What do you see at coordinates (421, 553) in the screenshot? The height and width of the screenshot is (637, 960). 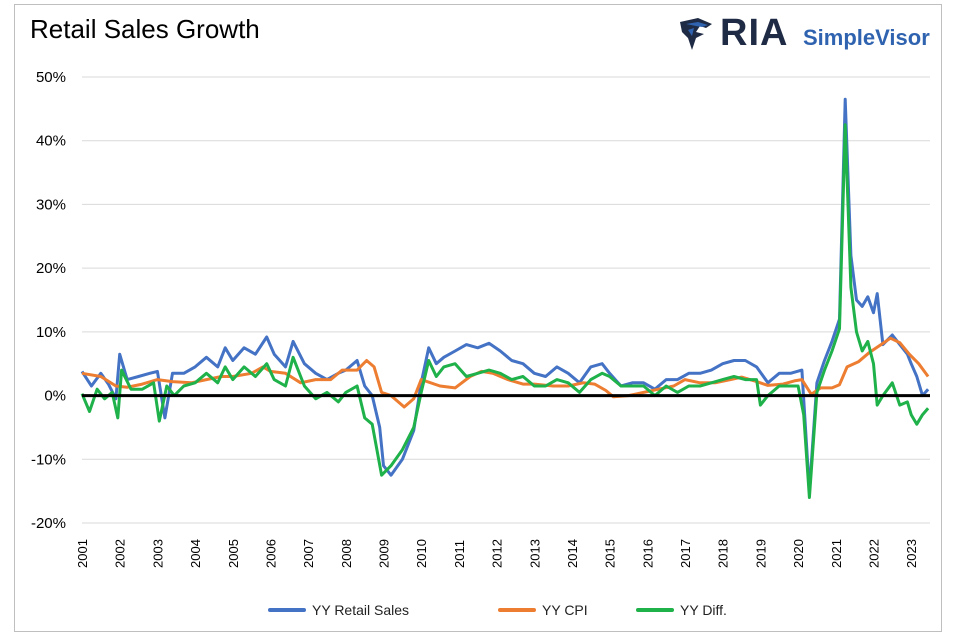 I see `x-tick-label: 2010` at bounding box center [421, 553].